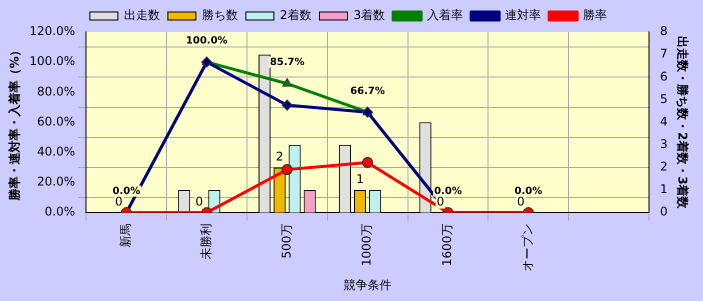  What do you see at coordinates (447, 245) in the screenshot?
I see `x-tick-label: 1600万` at bounding box center [447, 245].